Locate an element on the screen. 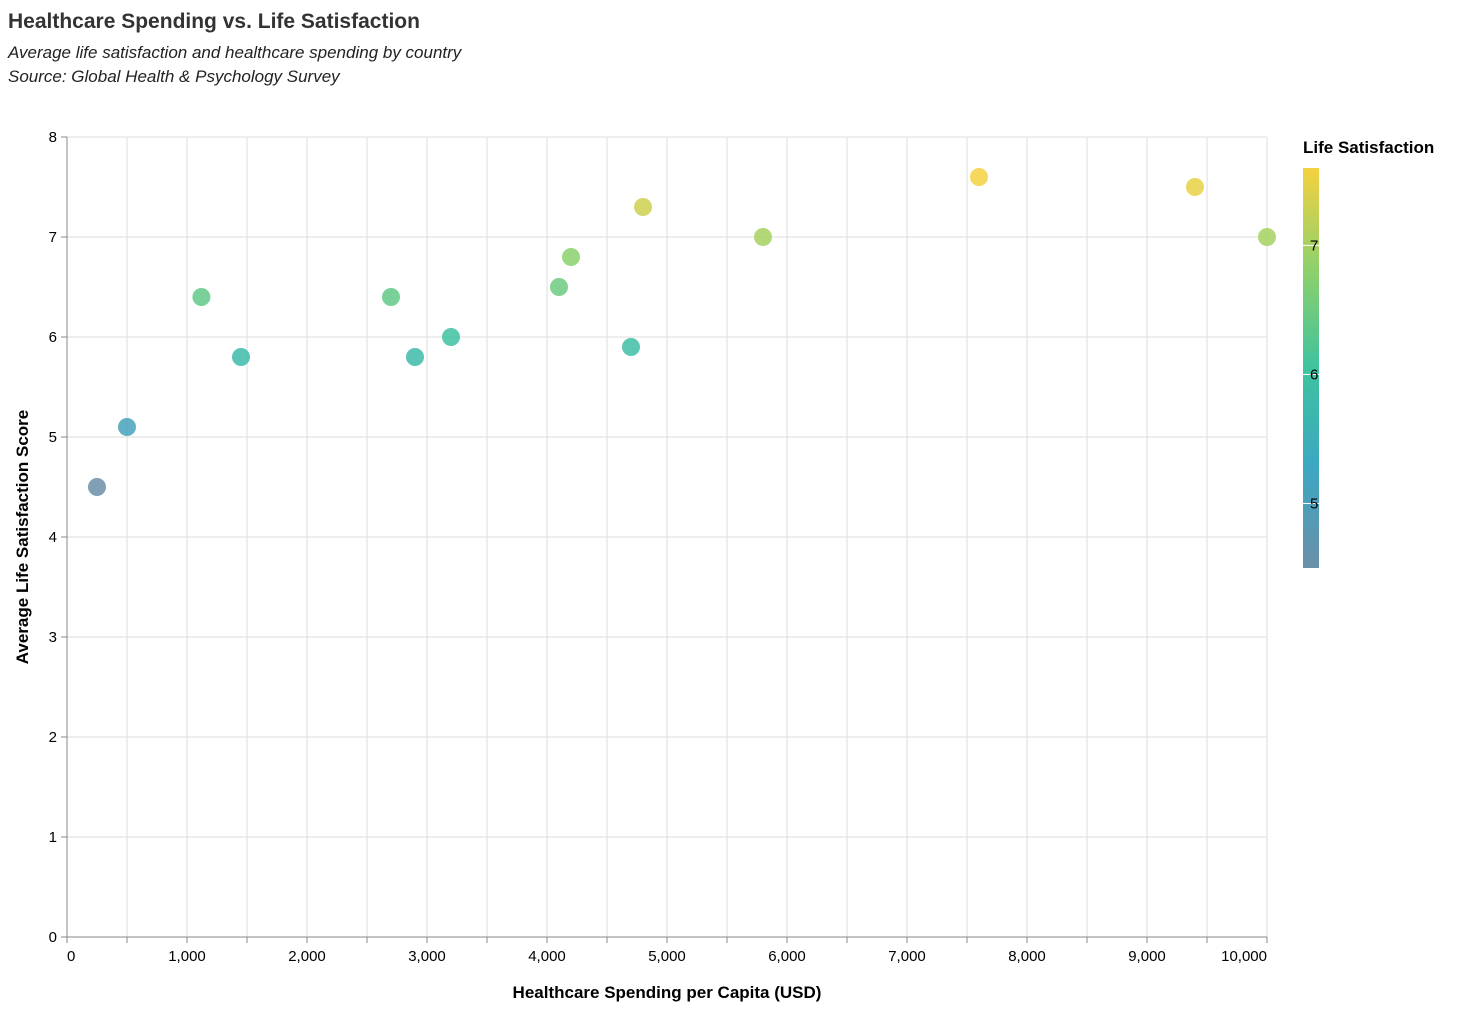 The width and height of the screenshot is (1482, 1010). y-tick-label: 8 is located at coordinates (53, 137).